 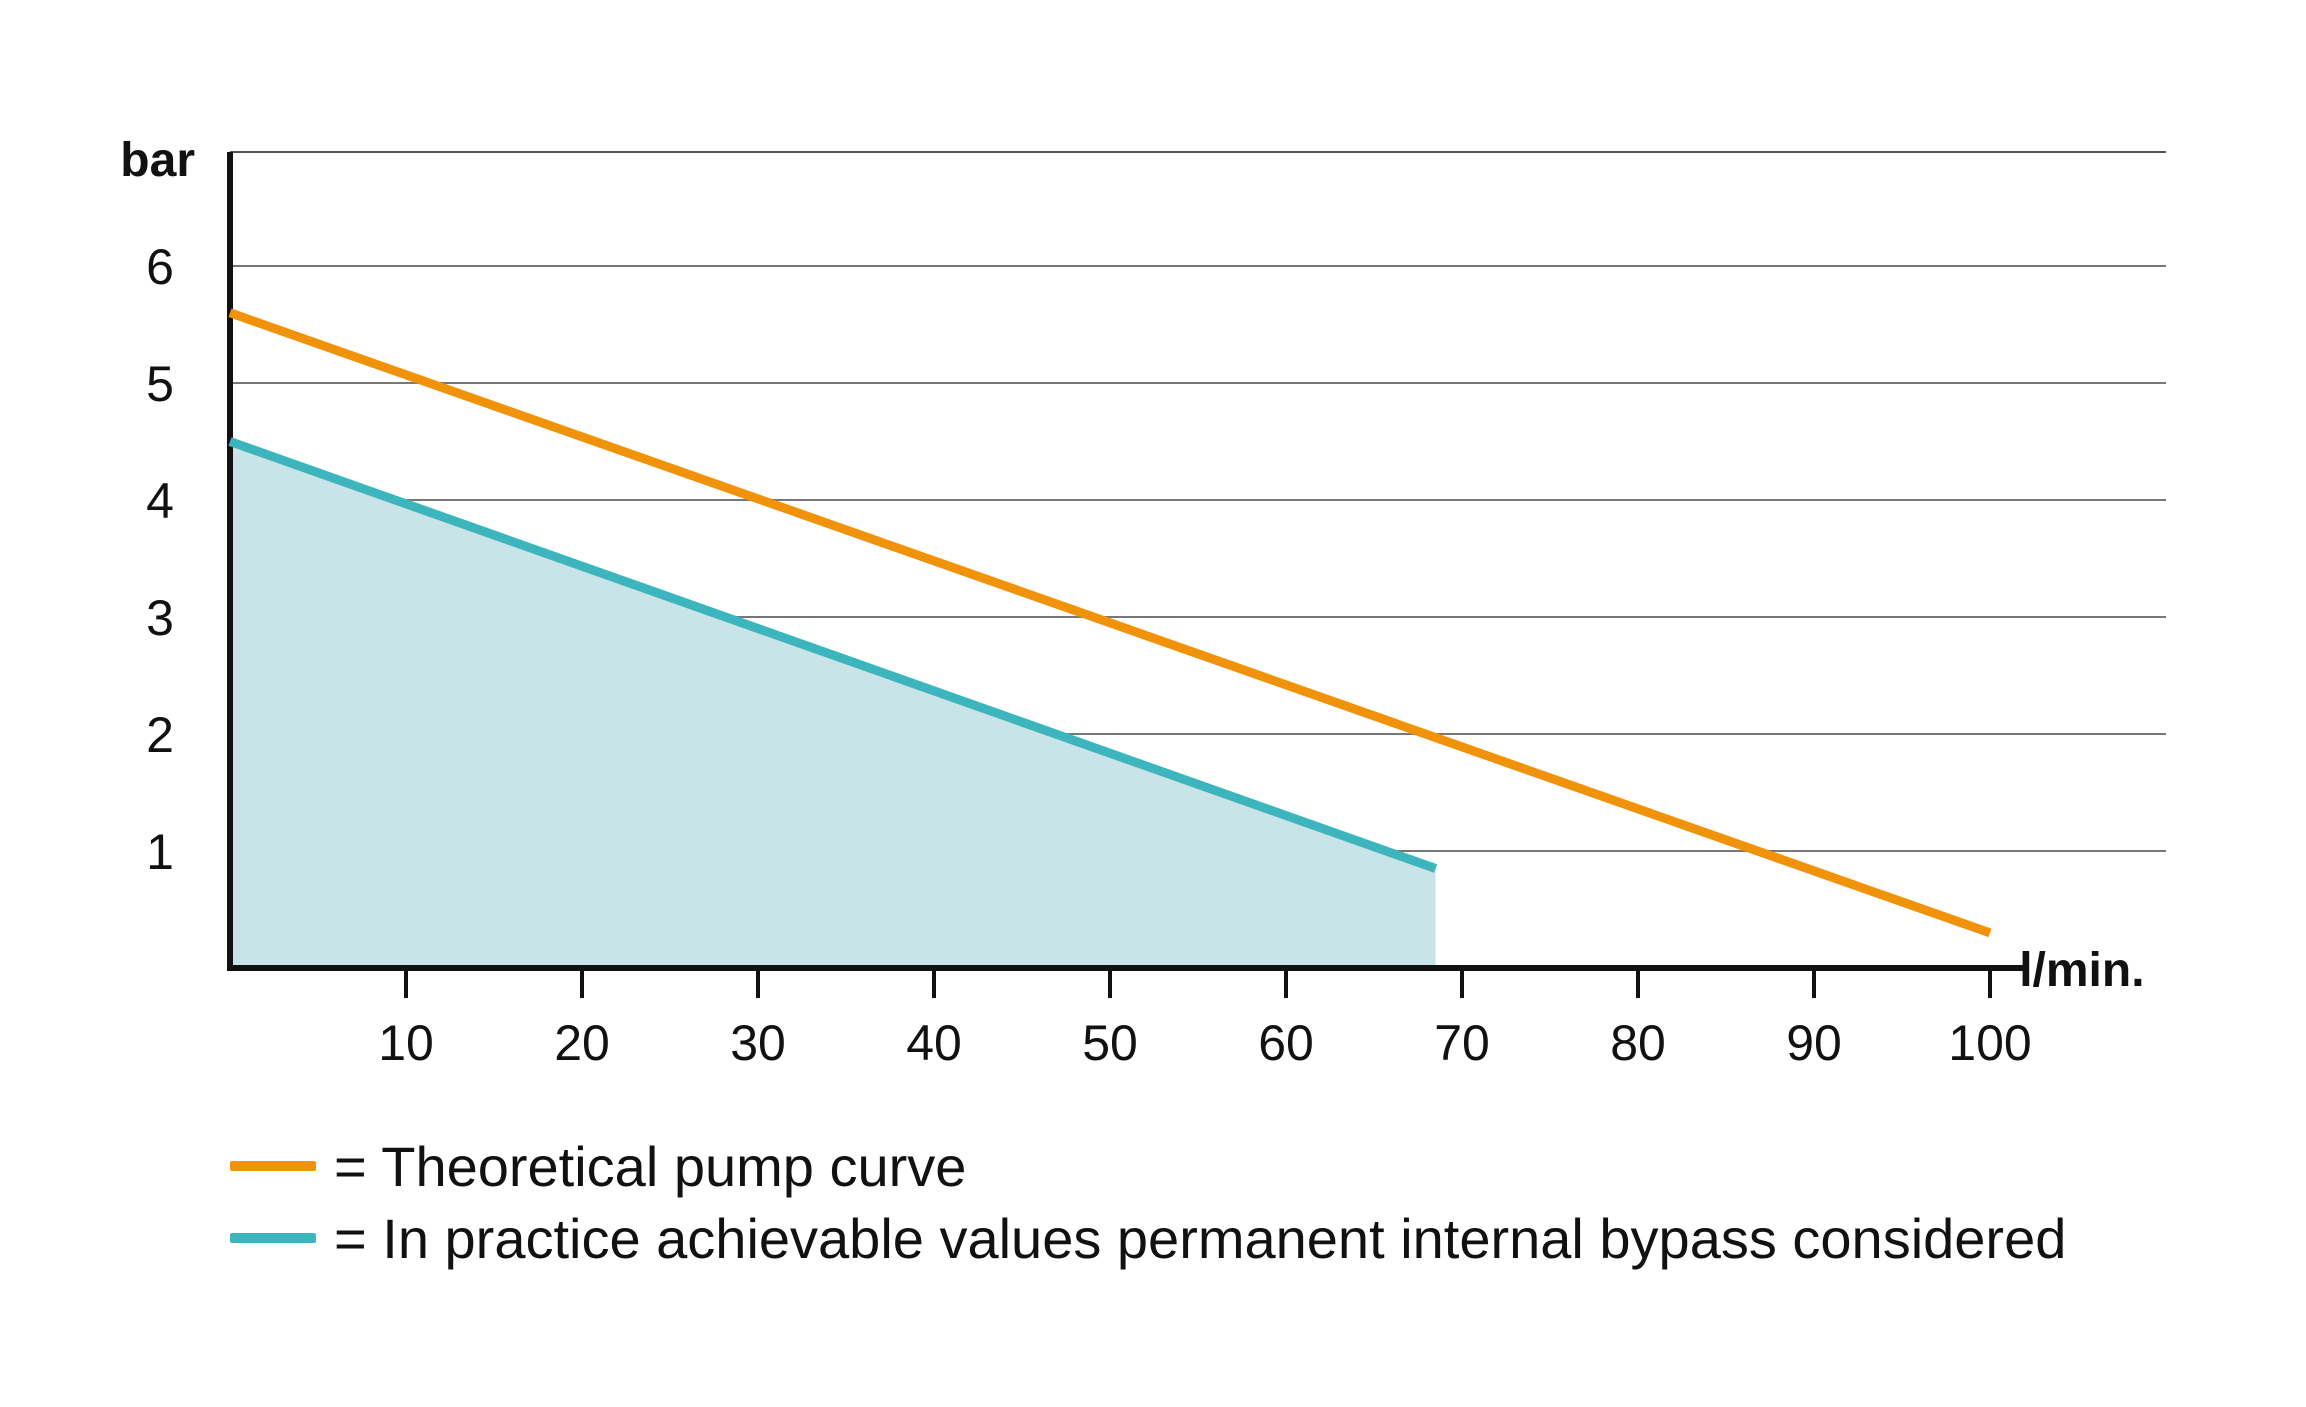 I want to click on x-tick-label-40: 40, so click(x=934, y=1043).